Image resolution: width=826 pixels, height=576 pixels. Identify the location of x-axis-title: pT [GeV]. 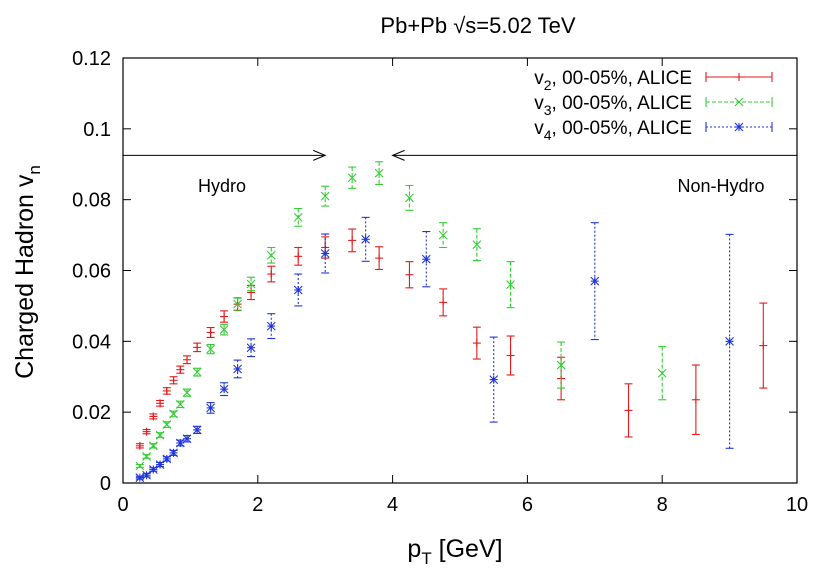
(454, 551).